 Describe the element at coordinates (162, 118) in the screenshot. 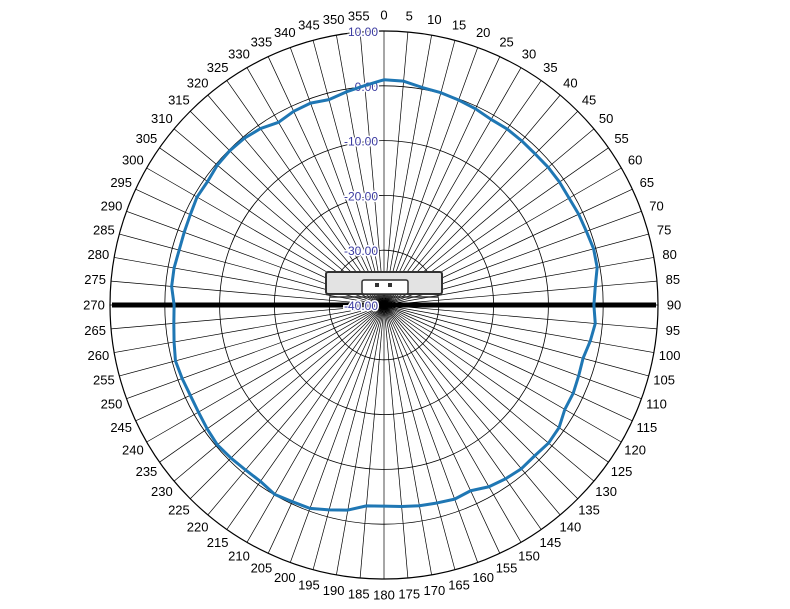

I see `angle-label: 310` at that location.